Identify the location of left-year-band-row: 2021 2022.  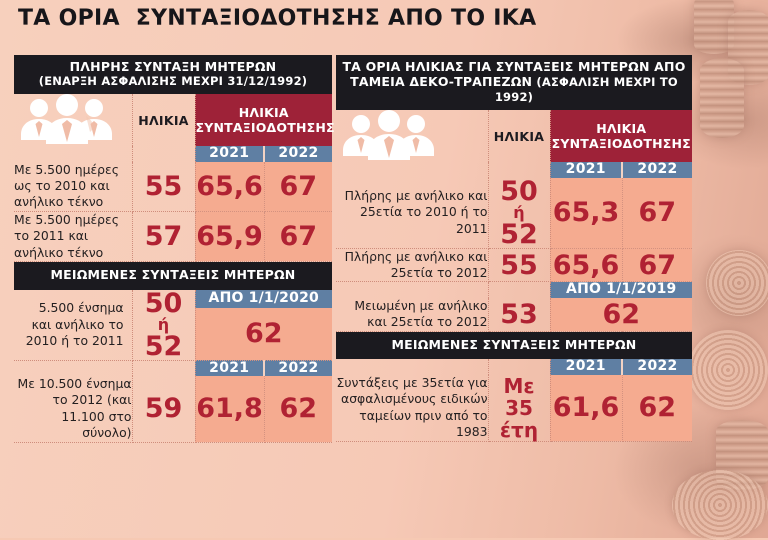
(173, 153).